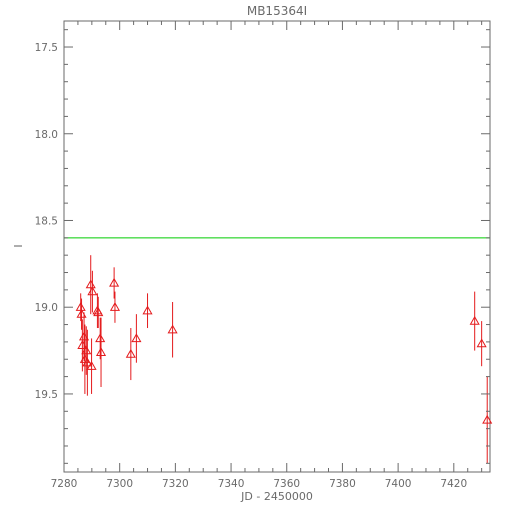  What do you see at coordinates (46, 221) in the screenshot?
I see `y-tick-label: 18.5` at bounding box center [46, 221].